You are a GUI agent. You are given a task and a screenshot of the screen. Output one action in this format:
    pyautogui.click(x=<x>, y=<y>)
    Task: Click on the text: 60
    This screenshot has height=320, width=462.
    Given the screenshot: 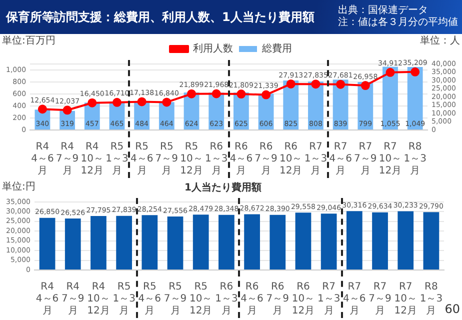 What is the action you would take?
    pyautogui.click(x=452, y=309)
    